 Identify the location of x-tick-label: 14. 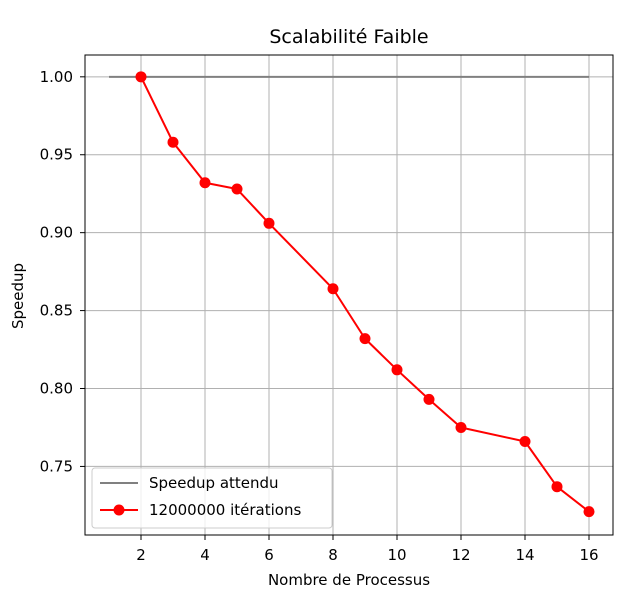
(524, 555).